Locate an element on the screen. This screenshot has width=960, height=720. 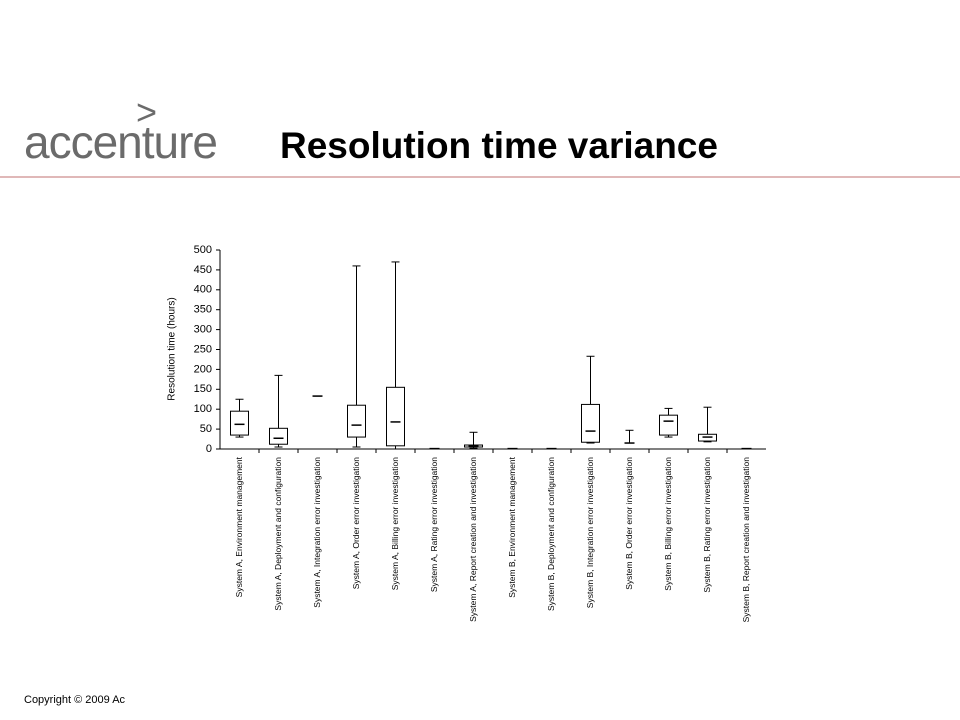
x-tick-label: System A, Deployment and configuration is located at coordinates (278, 534).